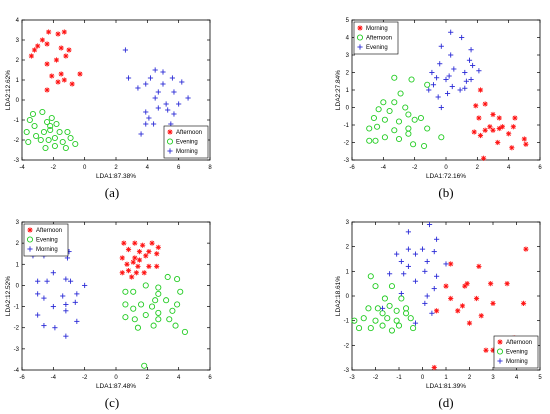  What do you see at coordinates (210, 378) in the screenshot?
I see `x-tick-label: 6` at bounding box center [210, 378].